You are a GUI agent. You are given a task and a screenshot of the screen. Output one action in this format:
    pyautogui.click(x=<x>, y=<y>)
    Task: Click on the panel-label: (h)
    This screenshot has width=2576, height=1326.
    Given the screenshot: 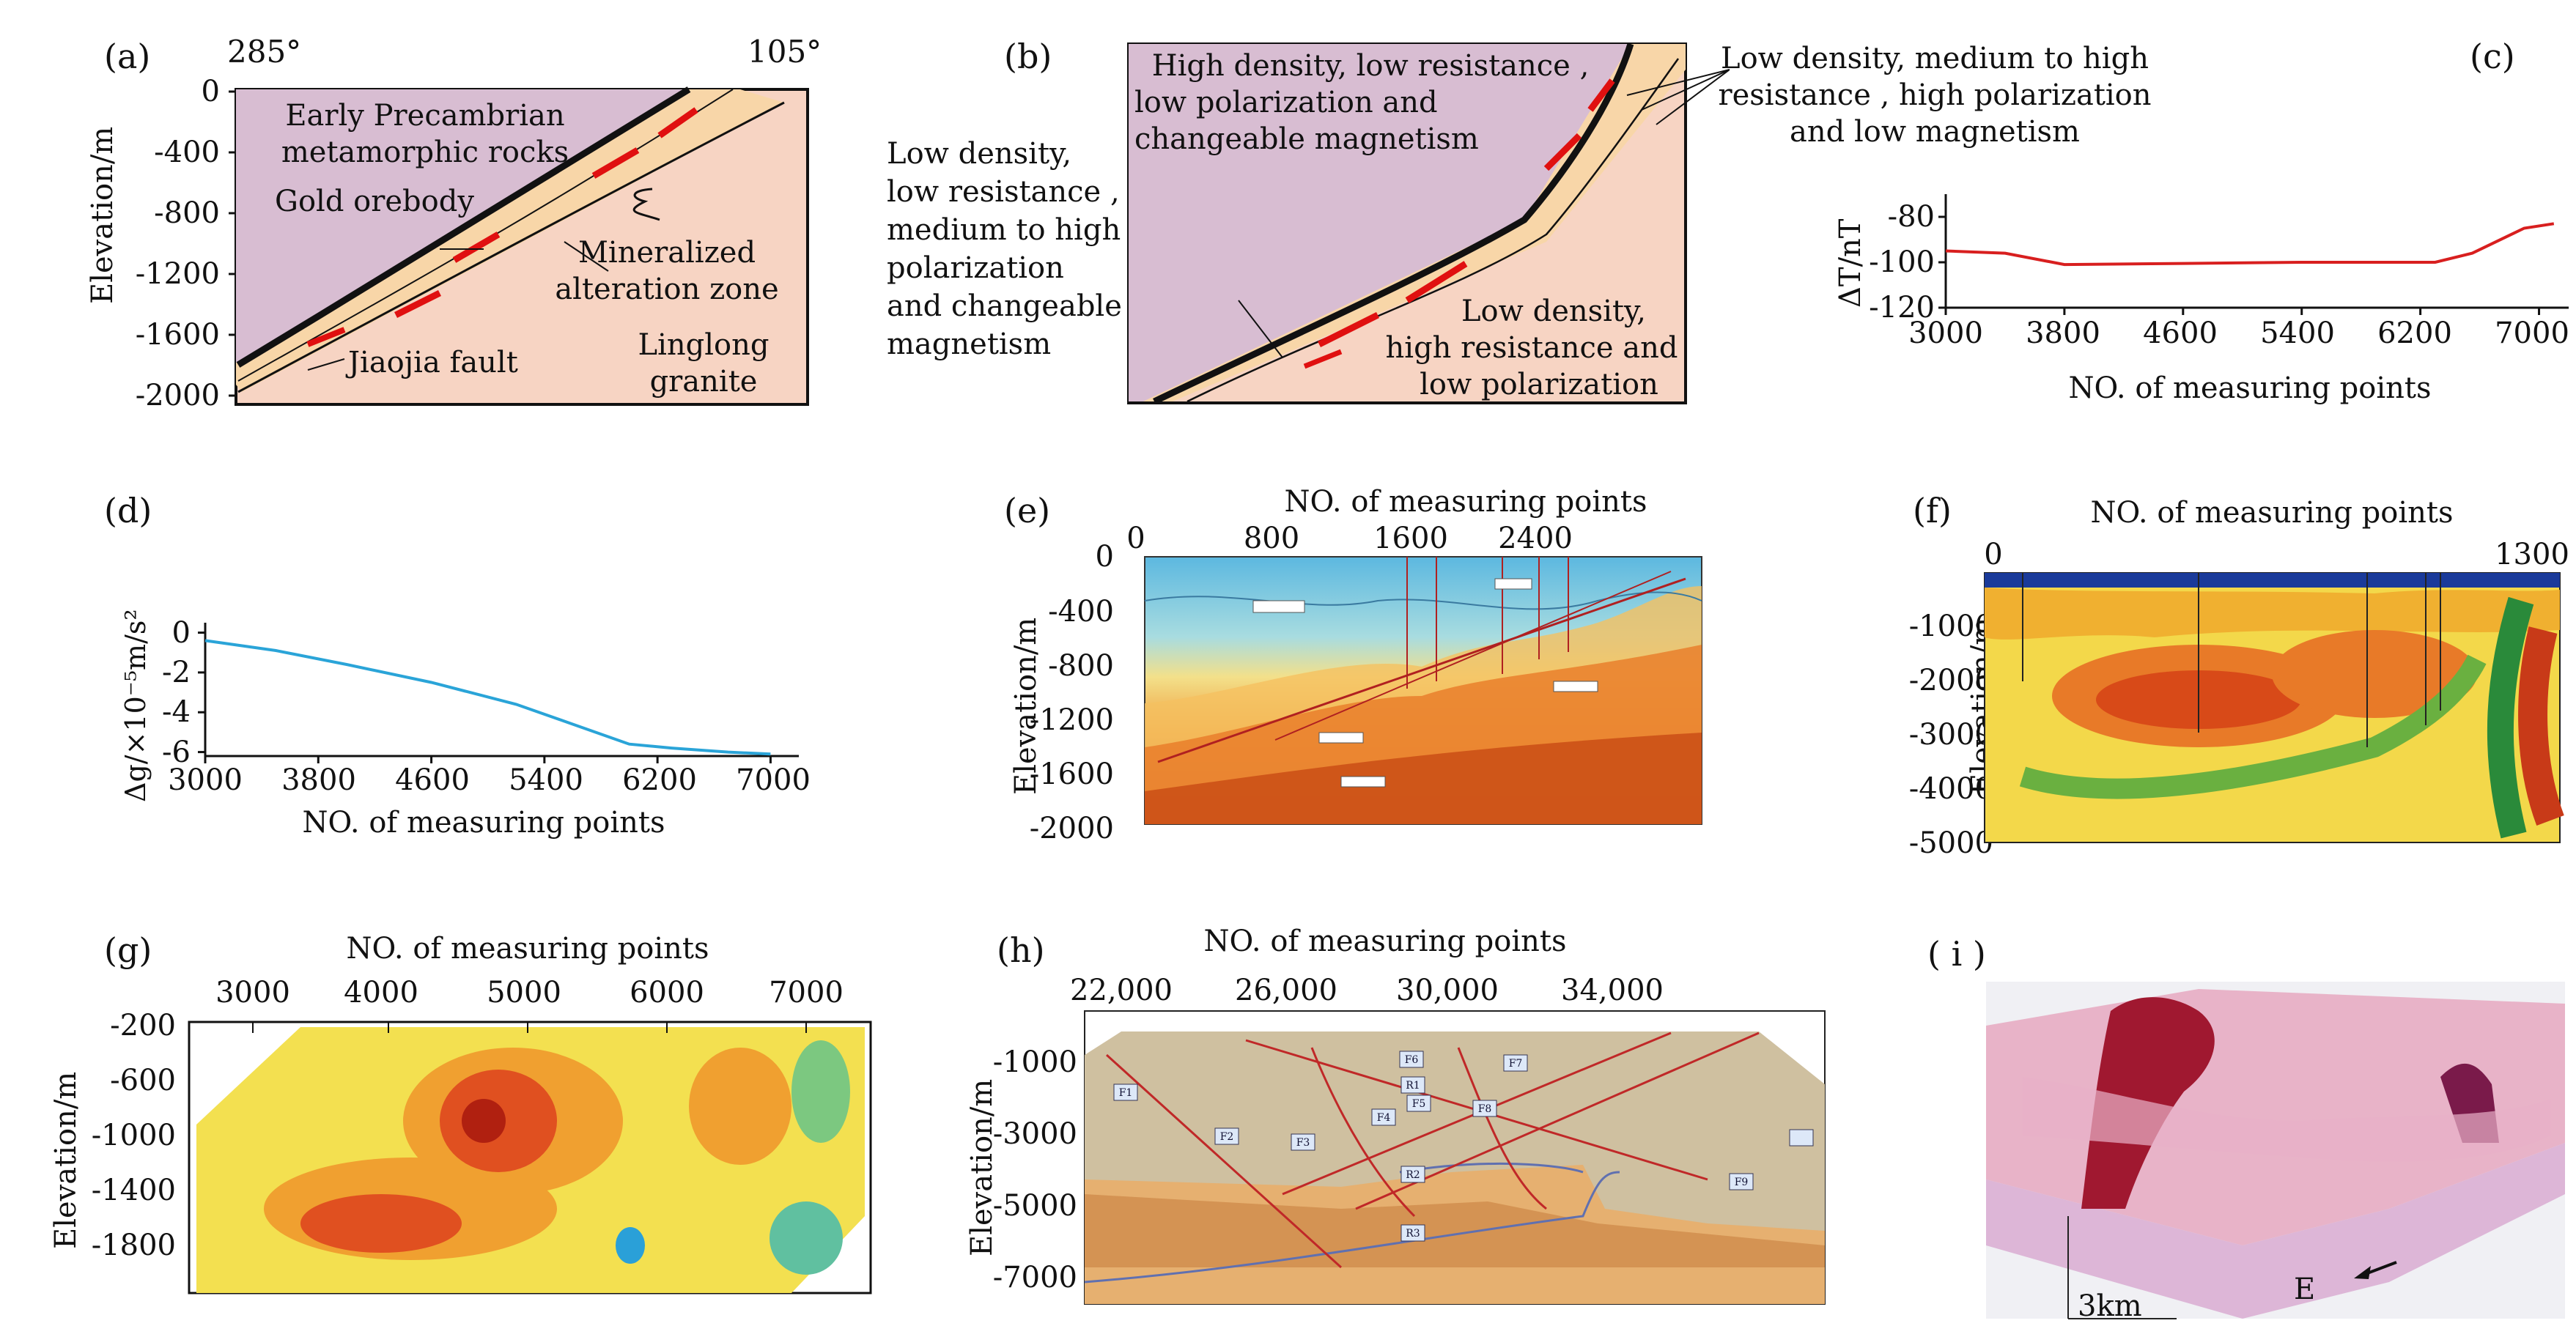 What is the action you would take?
    pyautogui.click(x=1021, y=950)
    